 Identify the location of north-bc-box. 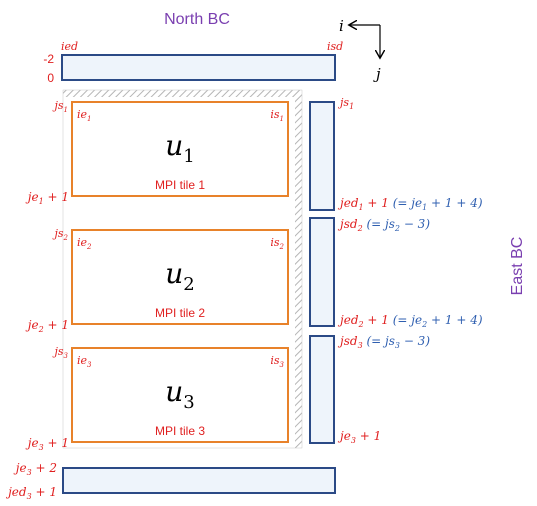
(198, 67).